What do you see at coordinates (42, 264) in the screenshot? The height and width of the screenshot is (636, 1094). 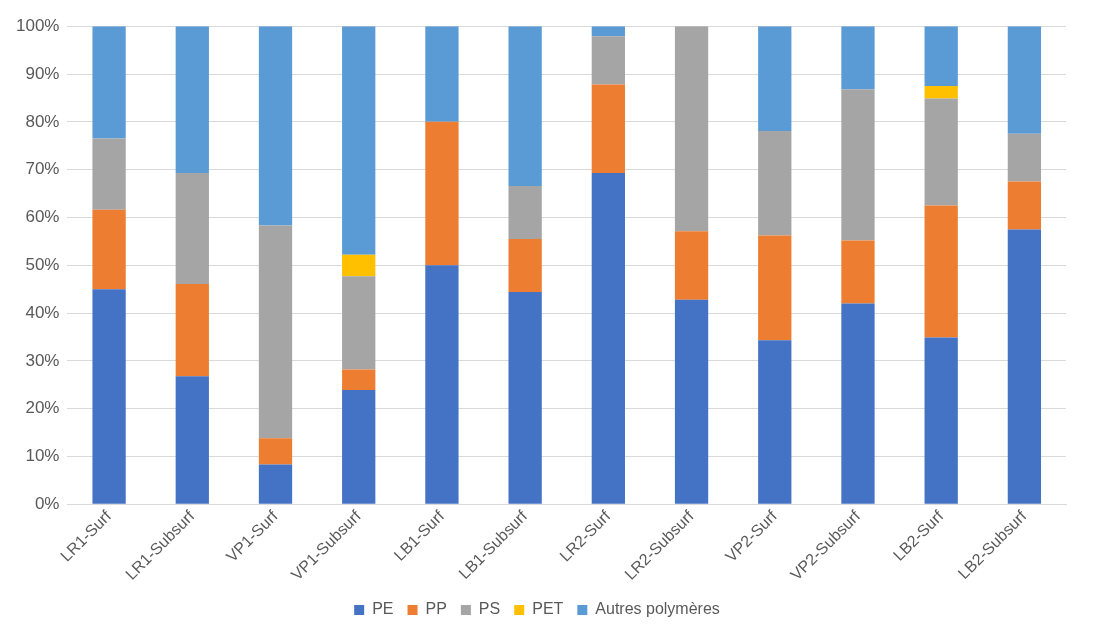 I see `y-tick-label: 50%` at bounding box center [42, 264].